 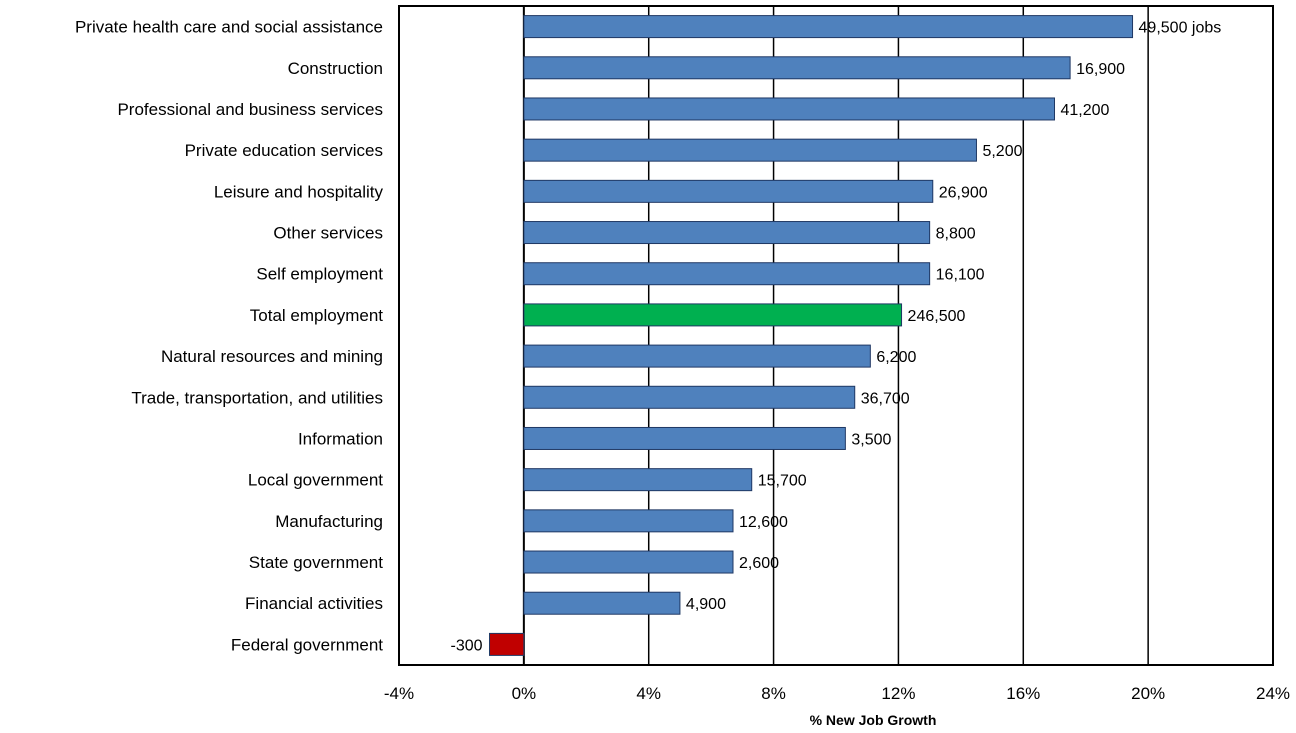 What do you see at coordinates (956, 234) in the screenshot?
I see `data-label-5: 8,800` at bounding box center [956, 234].